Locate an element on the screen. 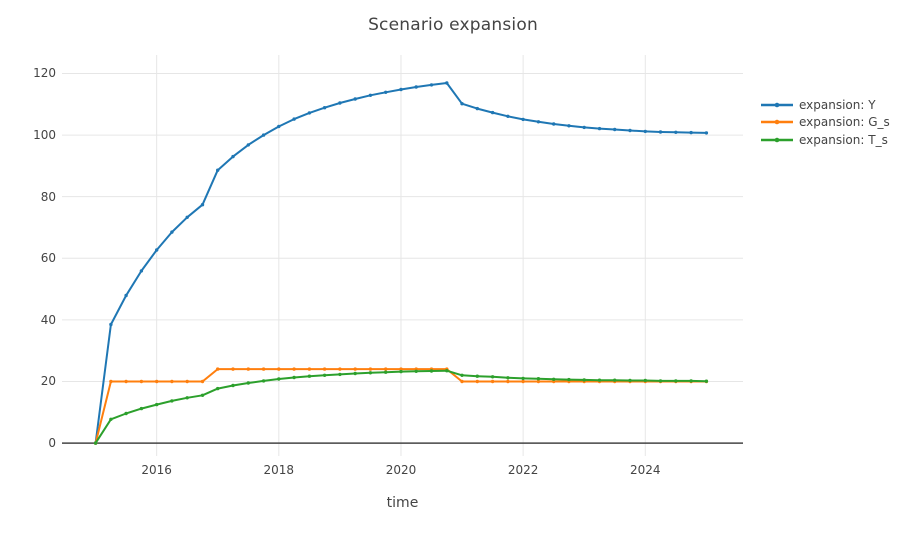 This screenshot has width=906, height=536. x-tick-label-2024: 2024 is located at coordinates (645, 470).